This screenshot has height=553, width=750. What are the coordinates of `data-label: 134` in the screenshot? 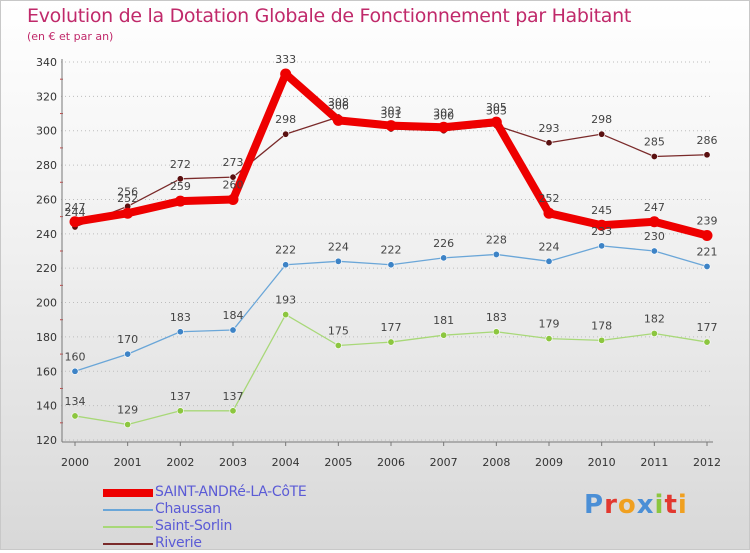 It's located at (75, 401).